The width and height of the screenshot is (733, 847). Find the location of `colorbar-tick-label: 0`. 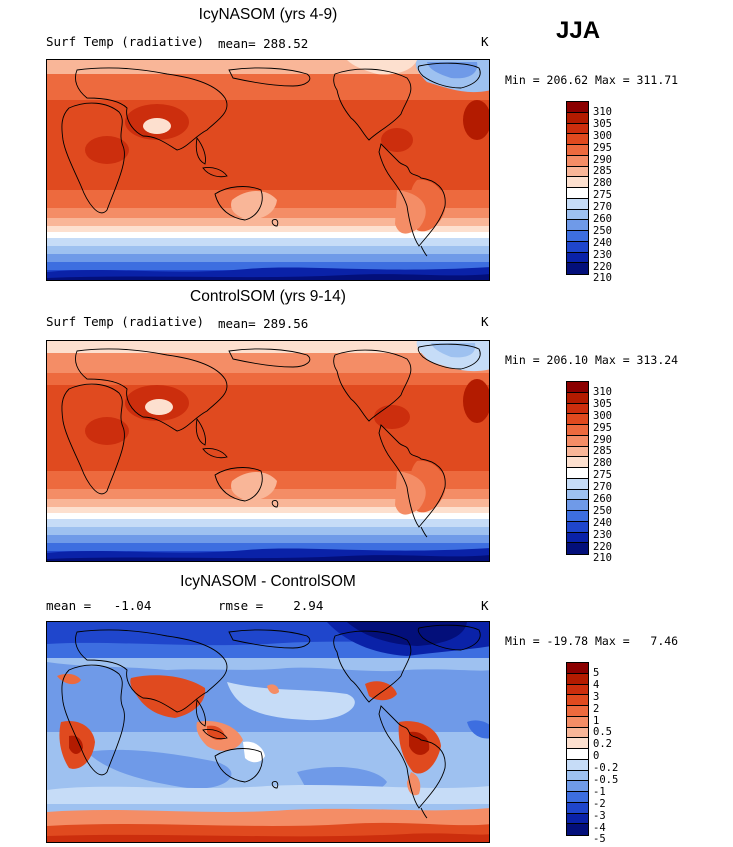

colorbar-tick-label: 0 is located at coordinates (596, 756).